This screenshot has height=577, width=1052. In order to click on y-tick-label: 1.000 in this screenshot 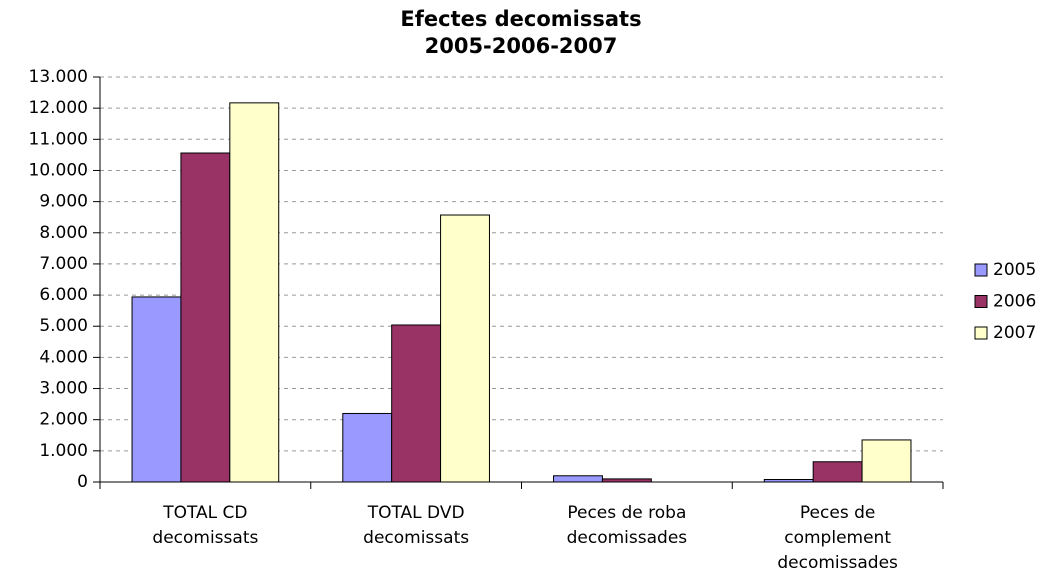, I will do `click(63, 451)`.